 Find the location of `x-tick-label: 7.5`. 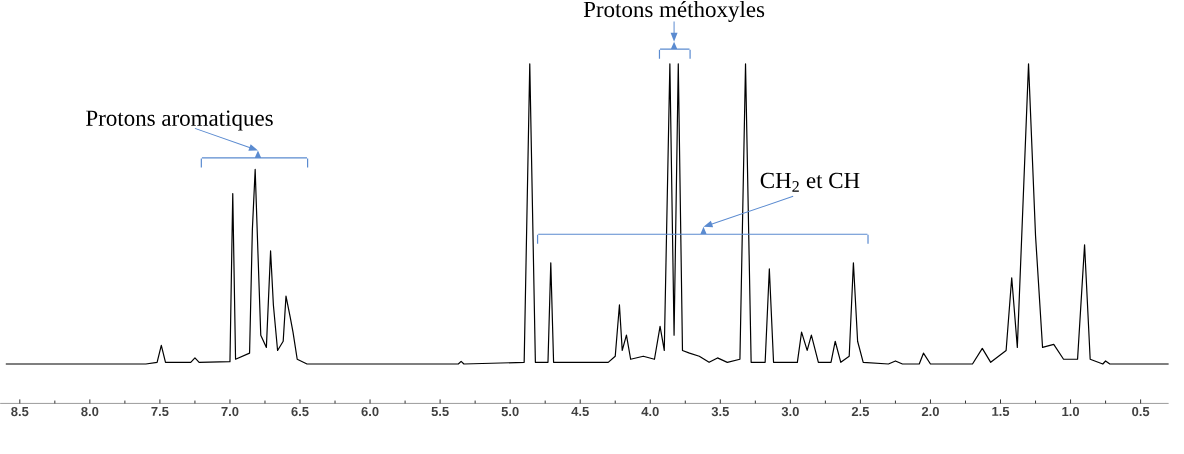

x-tick-label: 7.5 is located at coordinates (160, 411).